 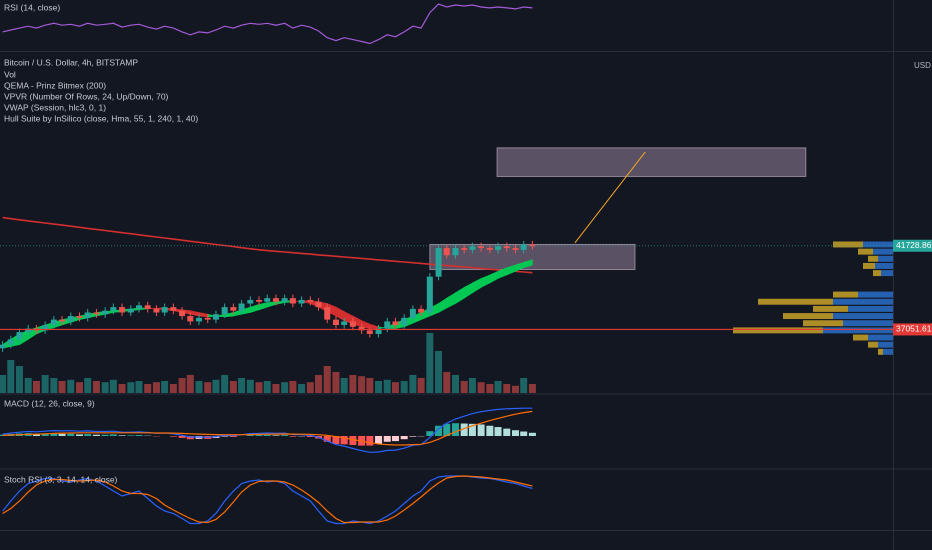 What do you see at coordinates (55, 107) in the screenshot?
I see `indicator-label: VWAP (Session, hlc3, 0, 1)` at bounding box center [55, 107].